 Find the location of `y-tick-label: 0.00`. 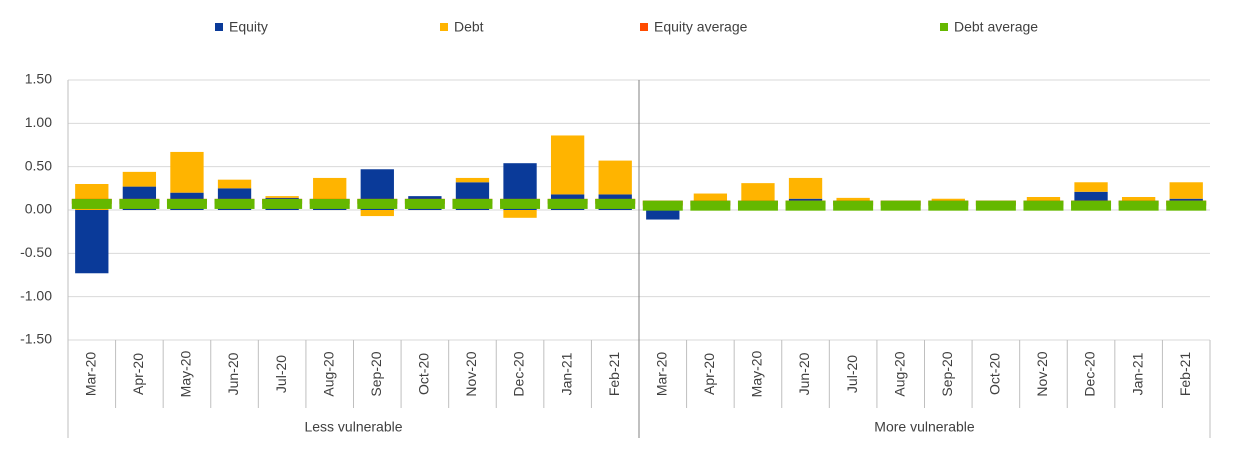

y-tick-label: 0.00 is located at coordinates (38, 209).